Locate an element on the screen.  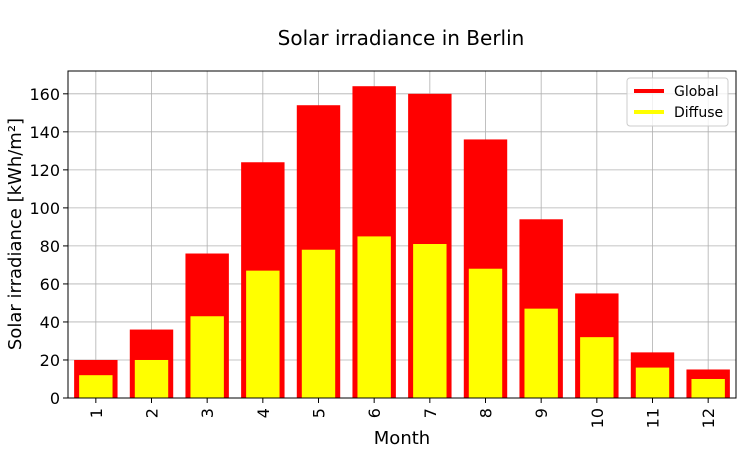
y-tick-label: 160 is located at coordinates (44, 94).